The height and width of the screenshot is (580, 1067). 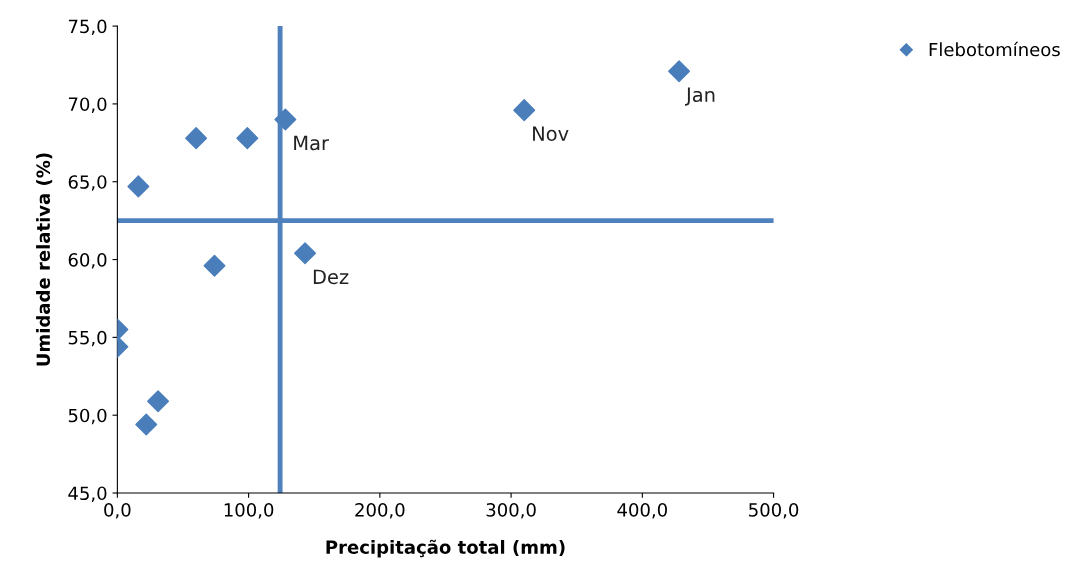 I want to click on y-tick-label: 60,0, so click(x=87, y=261).